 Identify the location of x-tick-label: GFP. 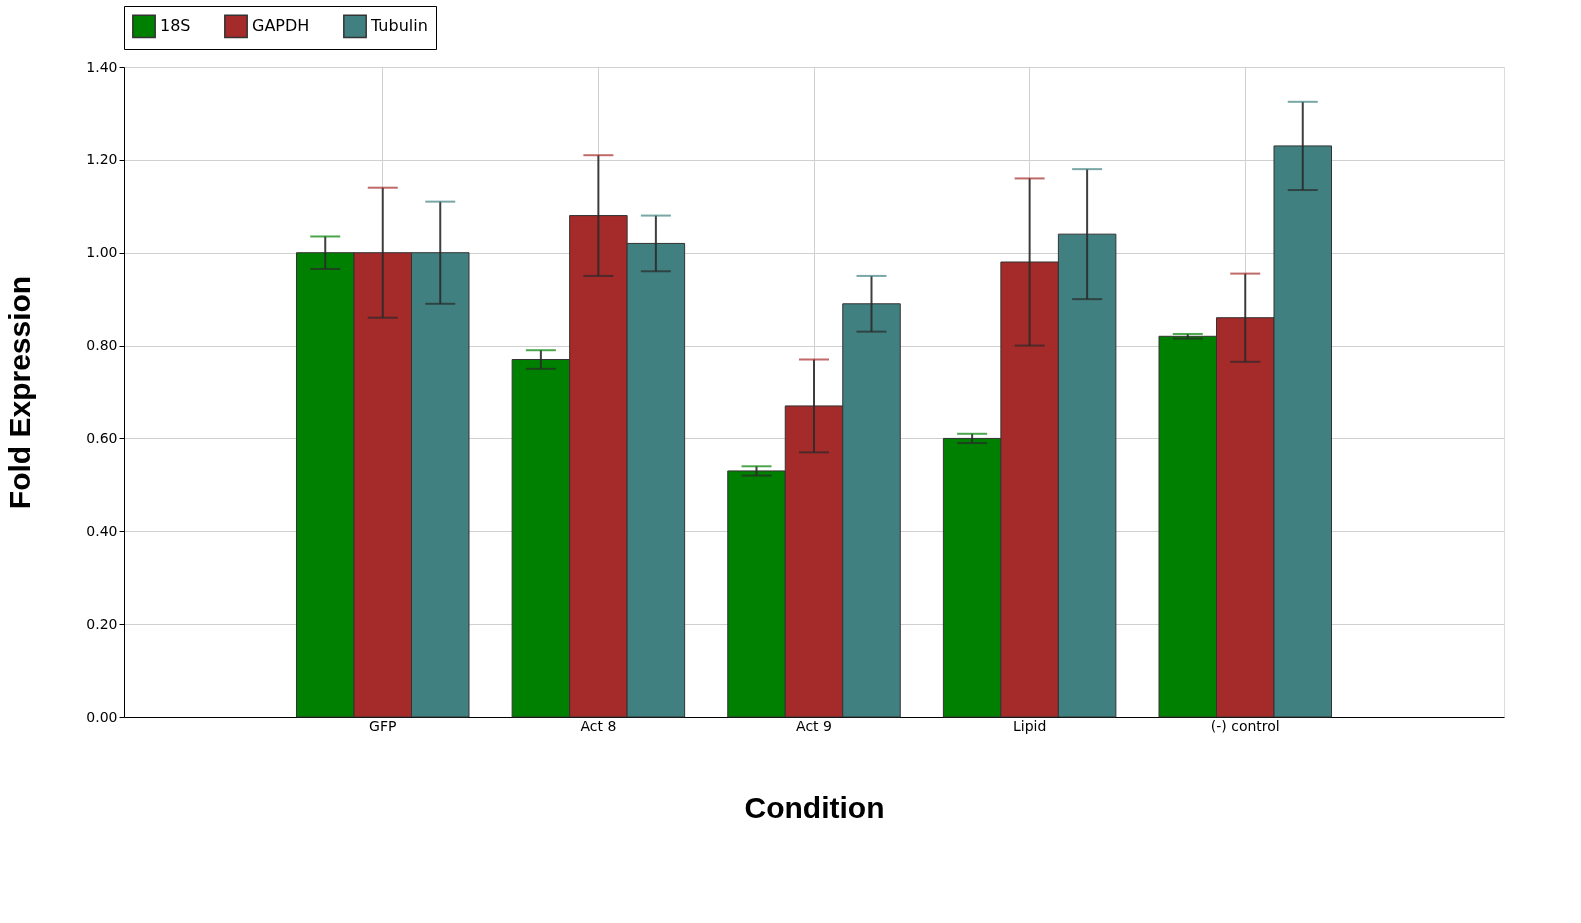
(383, 725).